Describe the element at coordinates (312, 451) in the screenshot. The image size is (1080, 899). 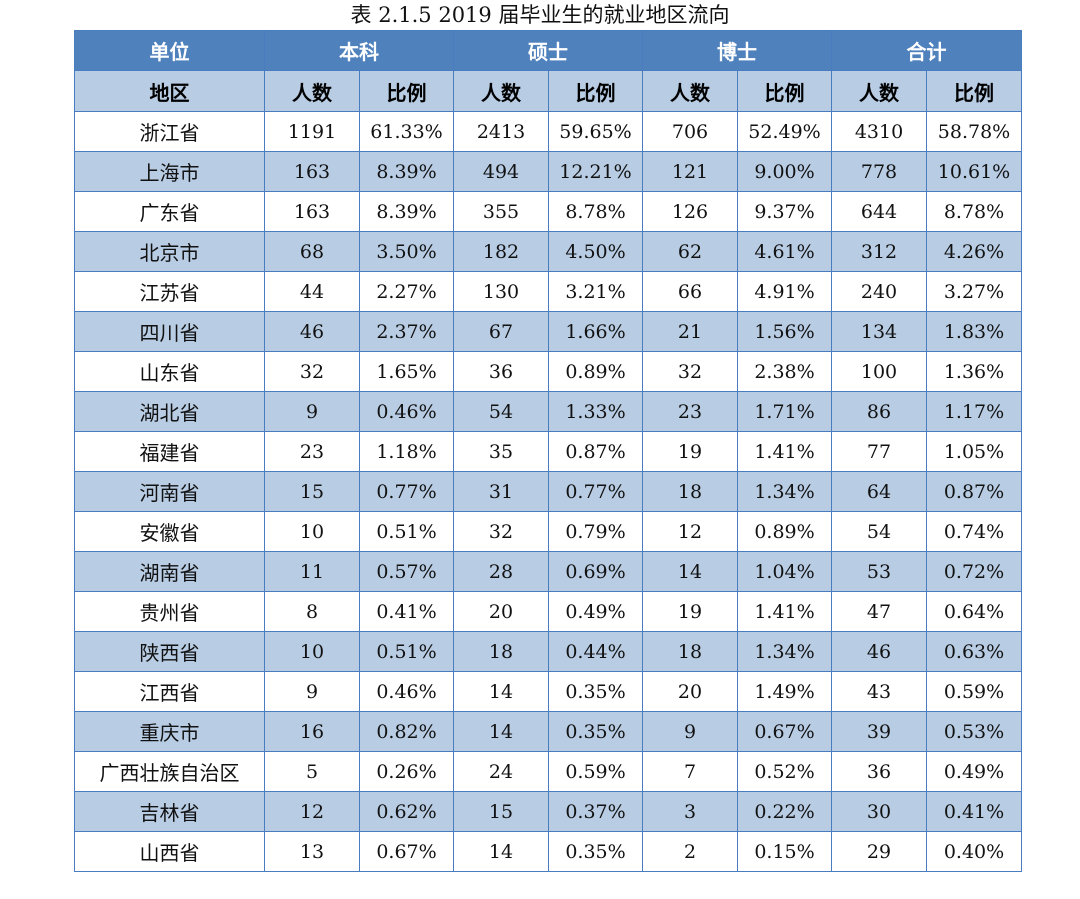
I see `undergrad-count-cell: 23` at that location.